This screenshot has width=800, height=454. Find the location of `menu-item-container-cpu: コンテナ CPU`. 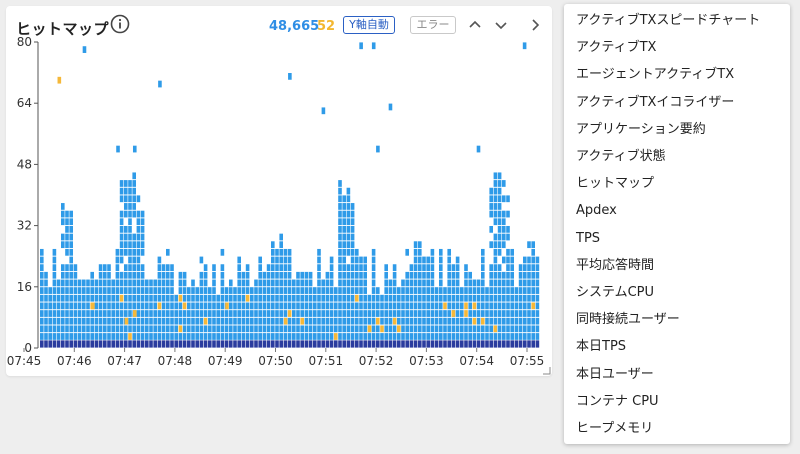

menu-item-container-cpu: コンテナ CPU is located at coordinates (617, 401).